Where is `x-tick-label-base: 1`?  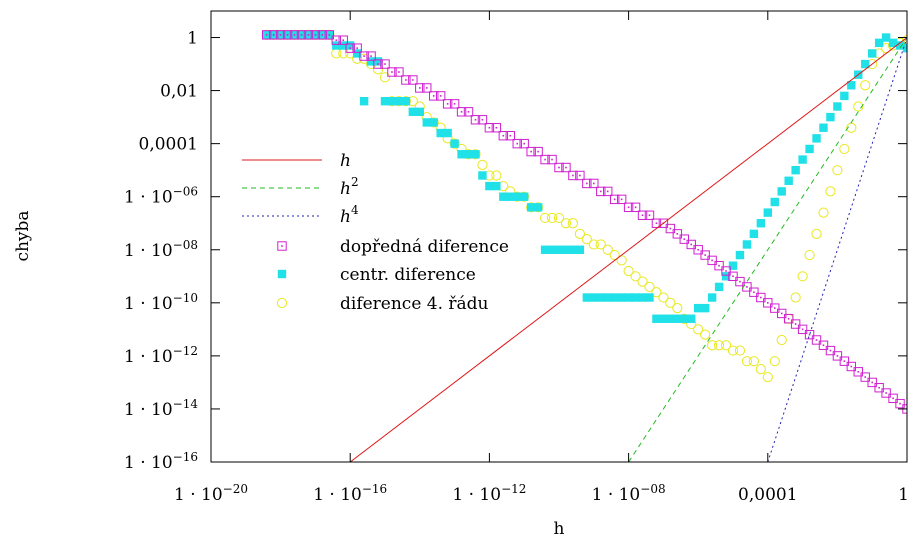 x-tick-label-base: 1 is located at coordinates (903, 495).